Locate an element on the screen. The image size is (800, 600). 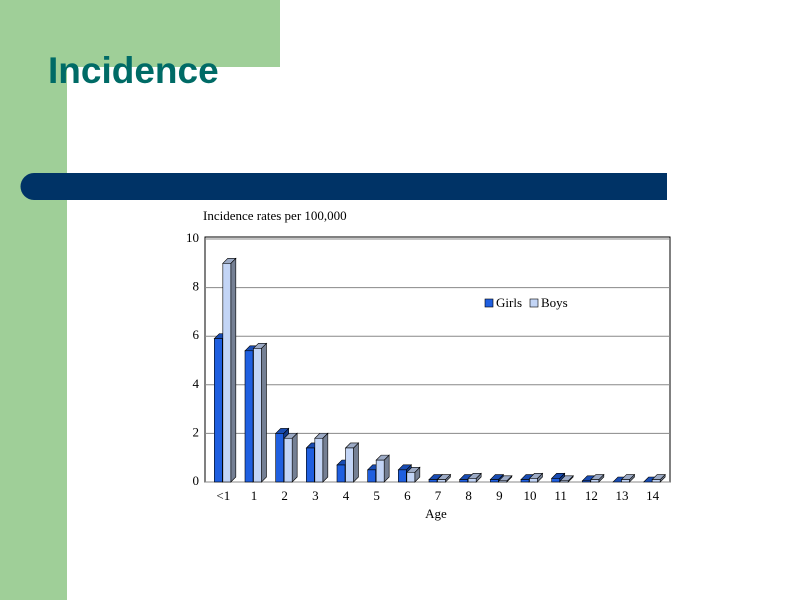
side-band is located at coordinates (33, 300).